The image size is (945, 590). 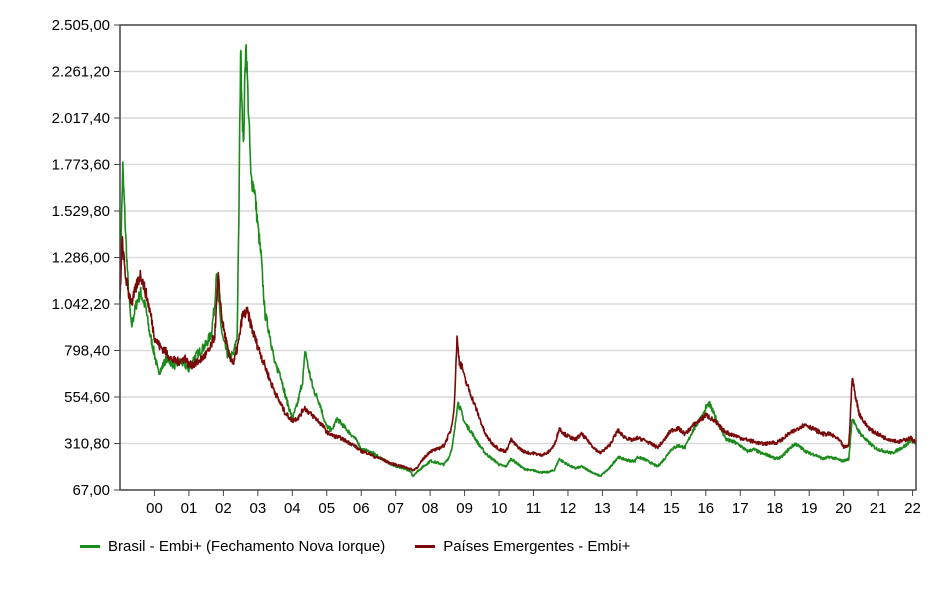 What do you see at coordinates (568, 508) in the screenshot?
I see `x-tick-label: 12` at bounding box center [568, 508].